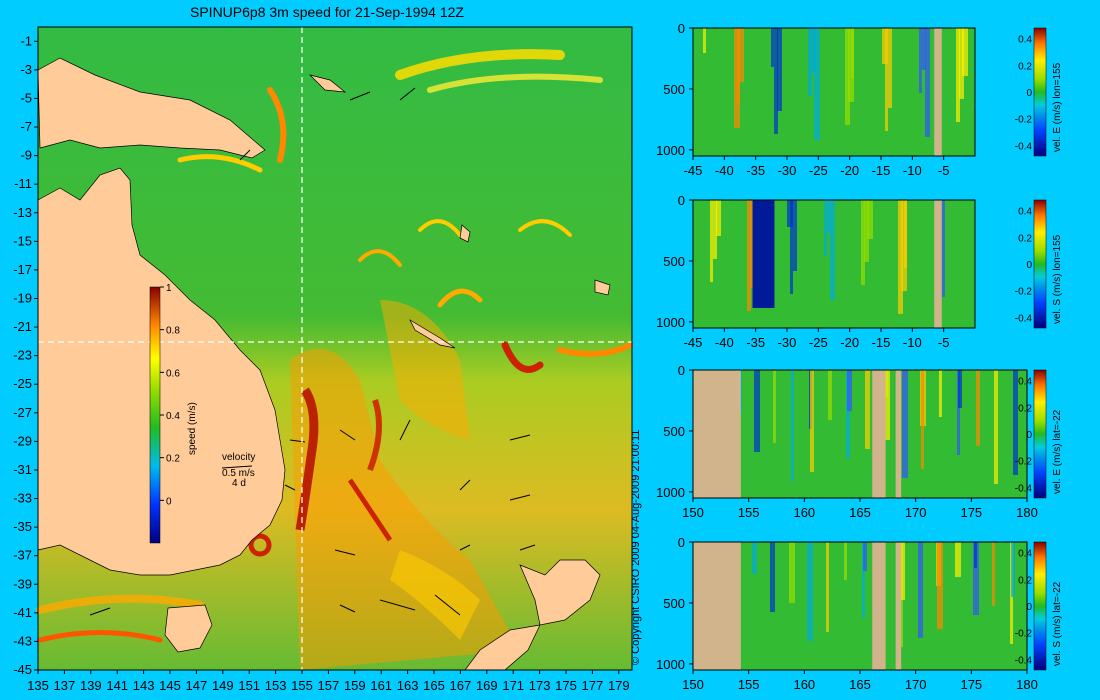  What do you see at coordinates (26, 155) in the screenshot?
I see `map-y-tick-label: -9` at bounding box center [26, 155].